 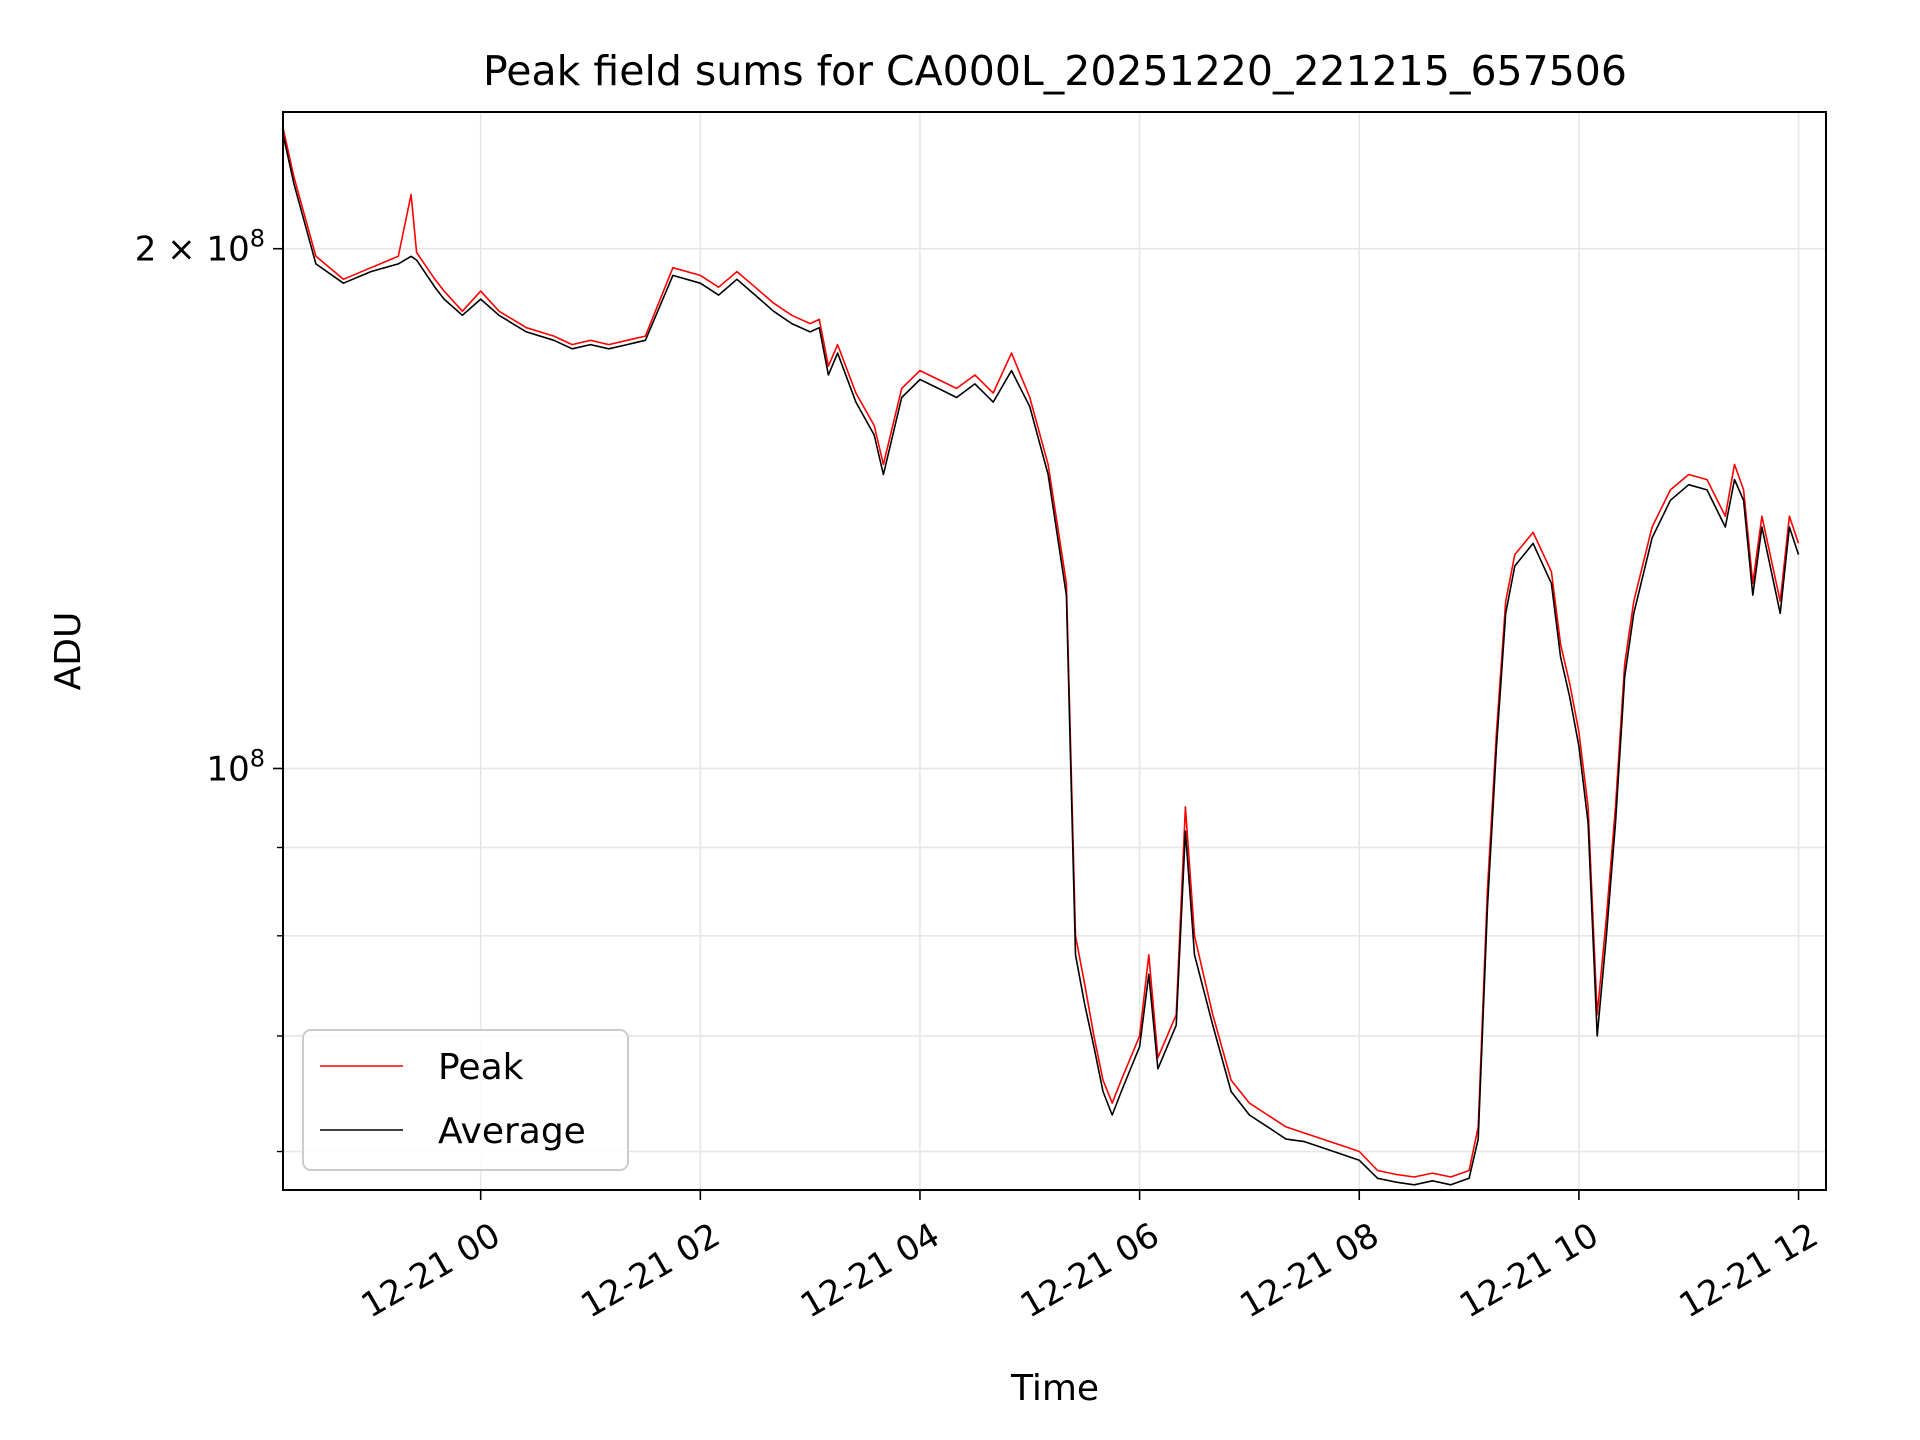 I want to click on legend-label-average: Average, so click(x=512, y=1131).